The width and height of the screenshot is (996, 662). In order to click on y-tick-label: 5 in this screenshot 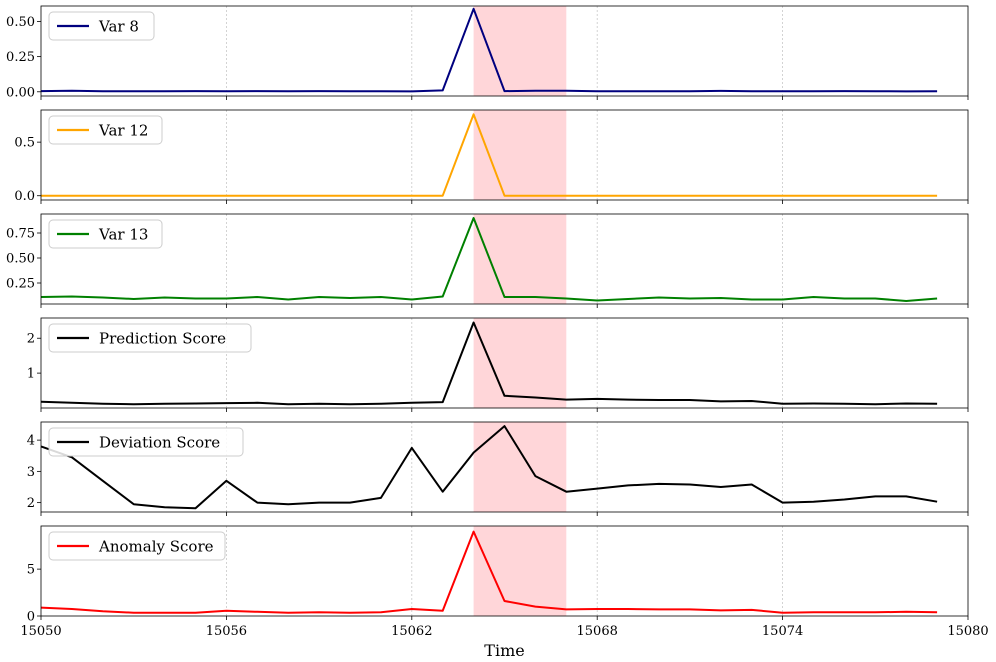, I will do `click(31, 570)`.